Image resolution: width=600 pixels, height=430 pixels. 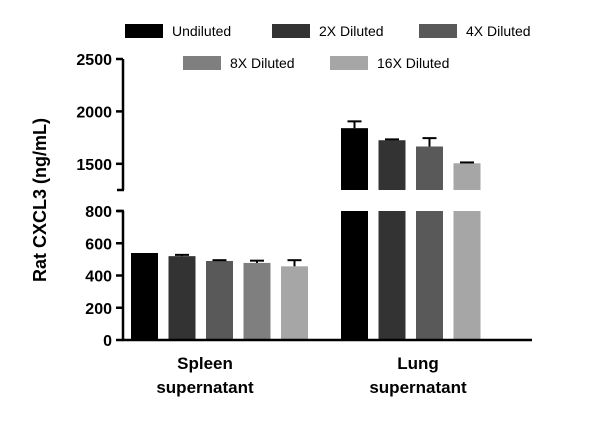 What do you see at coordinates (354, 275) in the screenshot?
I see `bar-lung-lower-undiluted` at bounding box center [354, 275].